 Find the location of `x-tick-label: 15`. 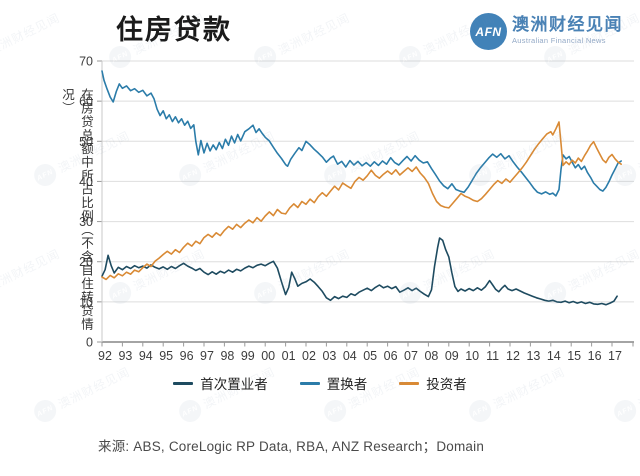

x-tick-label: 15 is located at coordinates (574, 356).